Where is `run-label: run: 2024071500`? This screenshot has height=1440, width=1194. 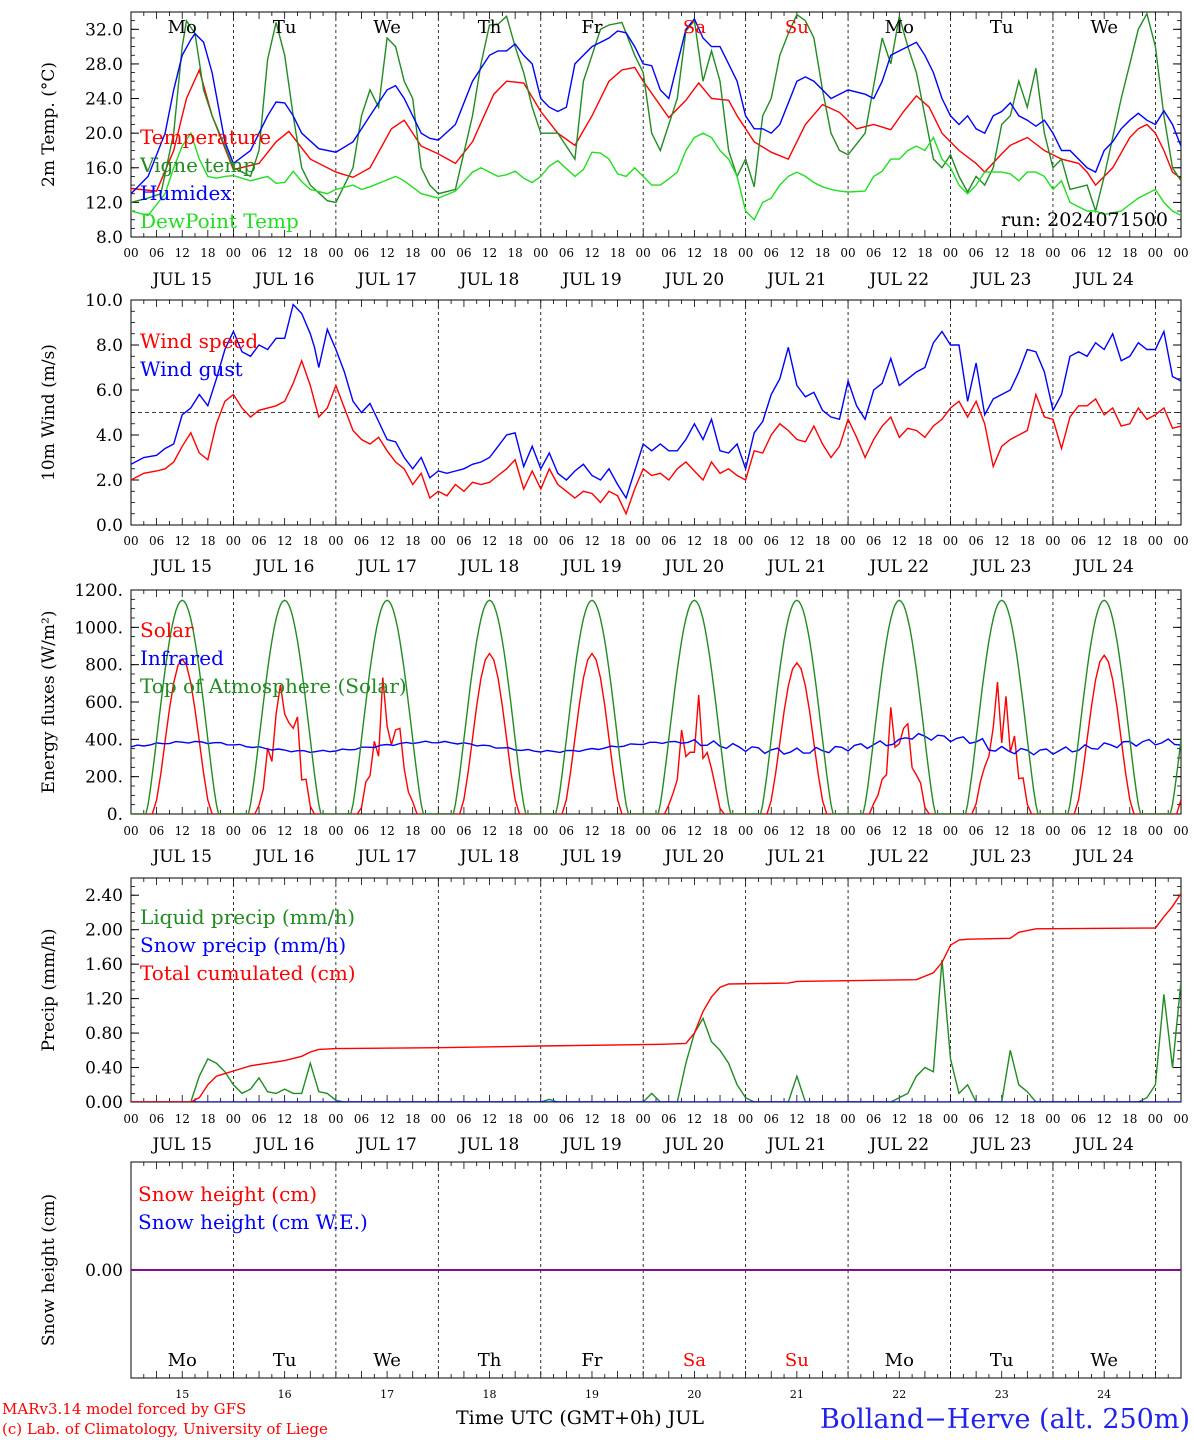
run-label: run: 2024071500 is located at coordinates (1084, 220).